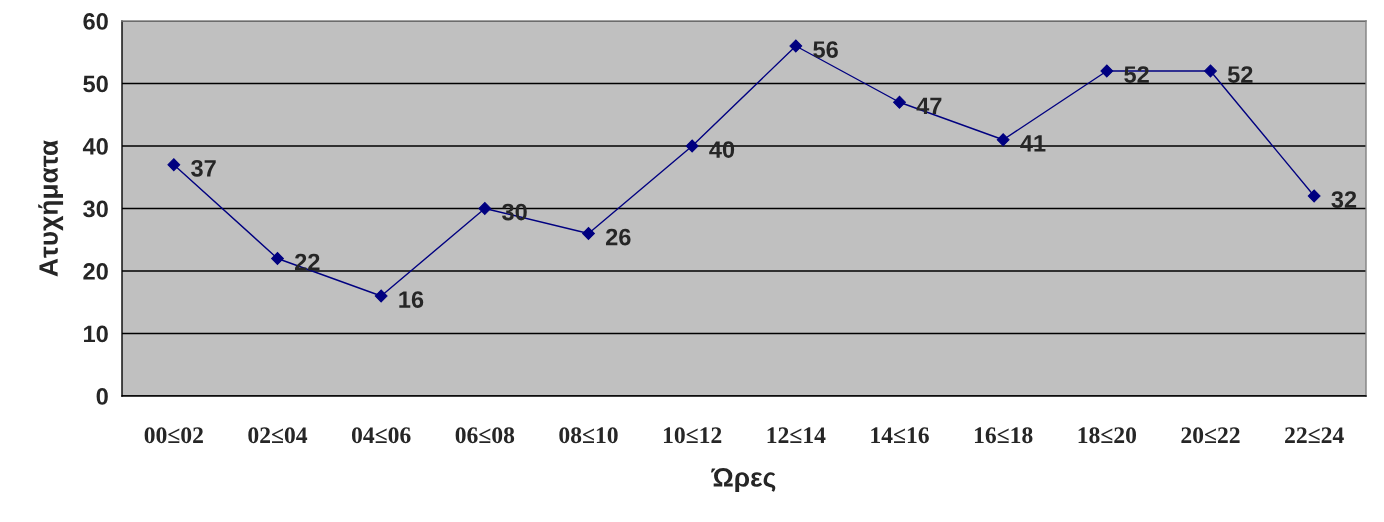 The height and width of the screenshot is (522, 1384). Describe the element at coordinates (1344, 199) in the screenshot. I see `data-label: 32` at that location.